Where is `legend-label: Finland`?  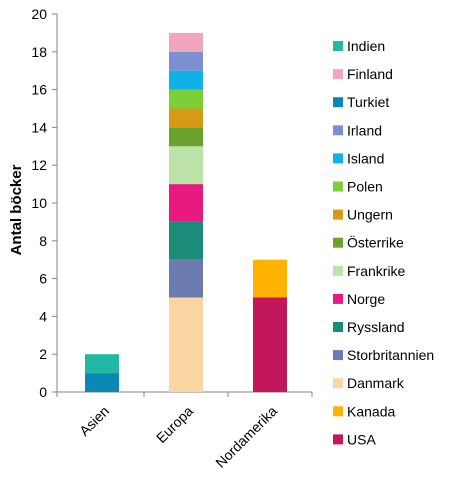 legend-label: Finland is located at coordinates (370, 74).